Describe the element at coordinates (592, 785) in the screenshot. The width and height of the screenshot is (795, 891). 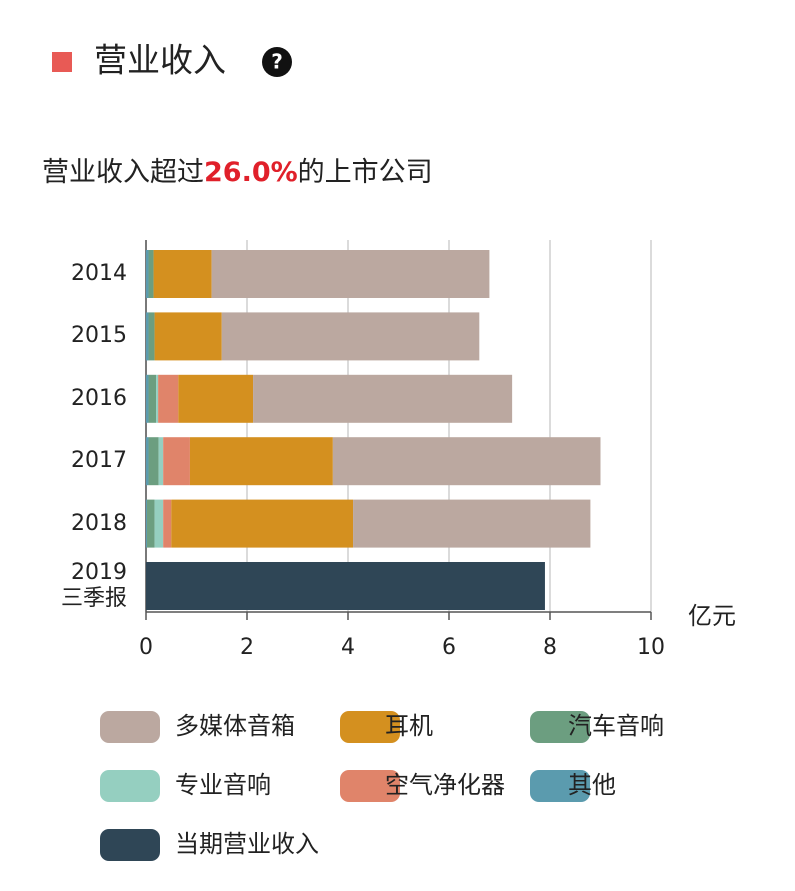
I see `legend-label: 其他` at that location.